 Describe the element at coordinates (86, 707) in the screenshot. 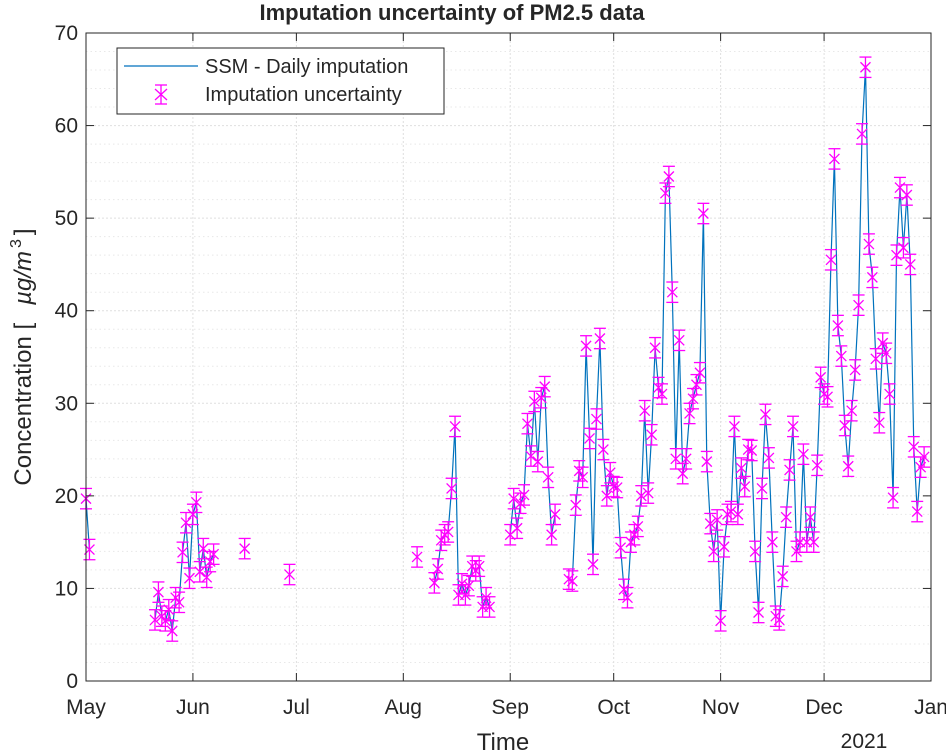

I see `x-tick-label: May` at that location.